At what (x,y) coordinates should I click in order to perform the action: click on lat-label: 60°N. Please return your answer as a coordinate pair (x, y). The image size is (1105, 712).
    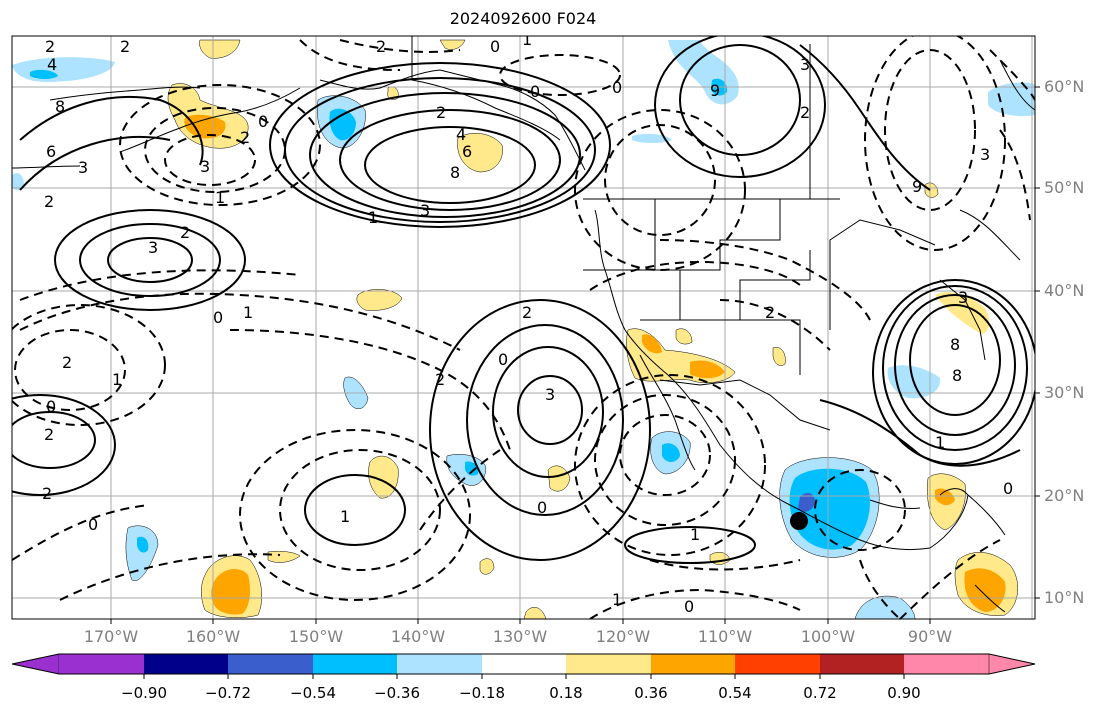
    Looking at the image, I should click on (1064, 86).